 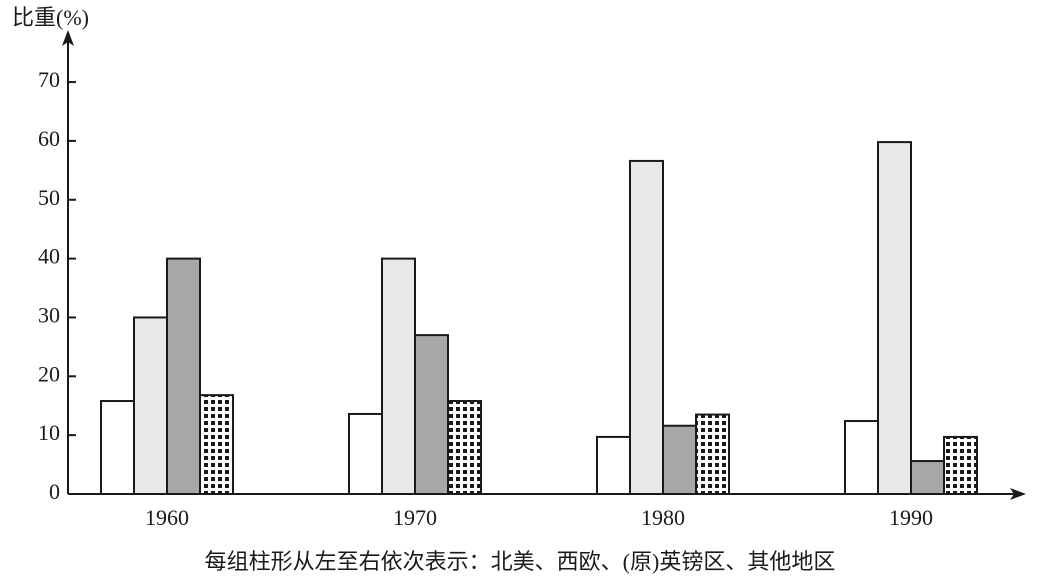 I want to click on caption: 每组柱形从左至右依次表示：北美、西欧、(原)英镑区、其他地区, so click(x=520, y=561).